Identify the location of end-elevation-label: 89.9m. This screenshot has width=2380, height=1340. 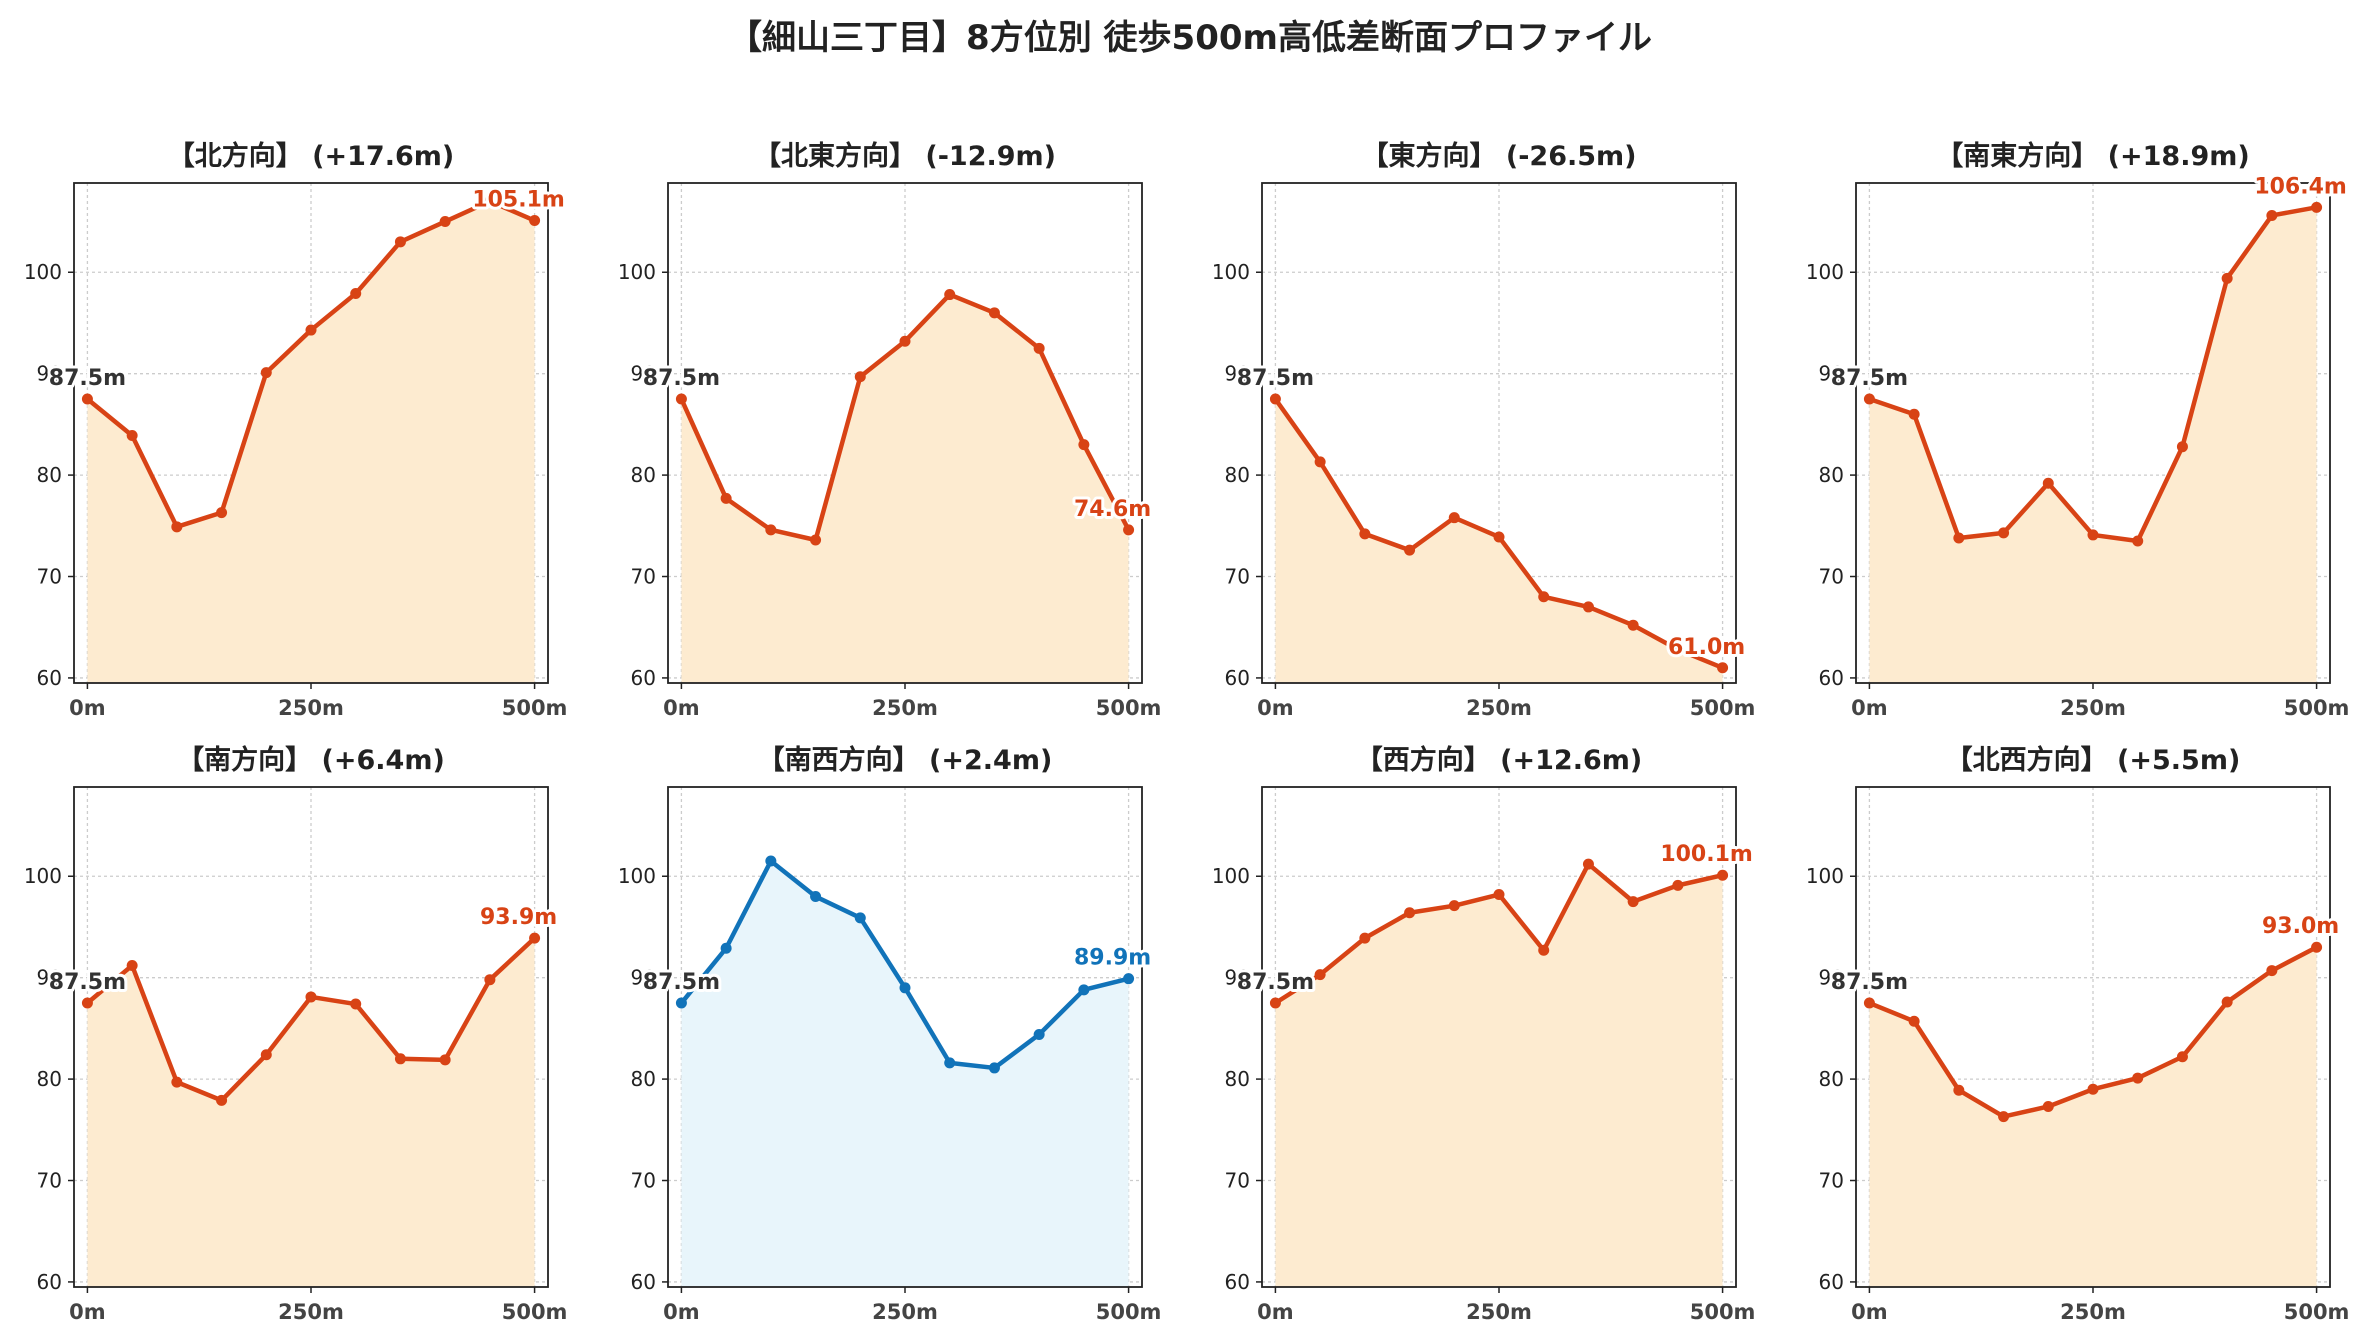
(1112, 958).